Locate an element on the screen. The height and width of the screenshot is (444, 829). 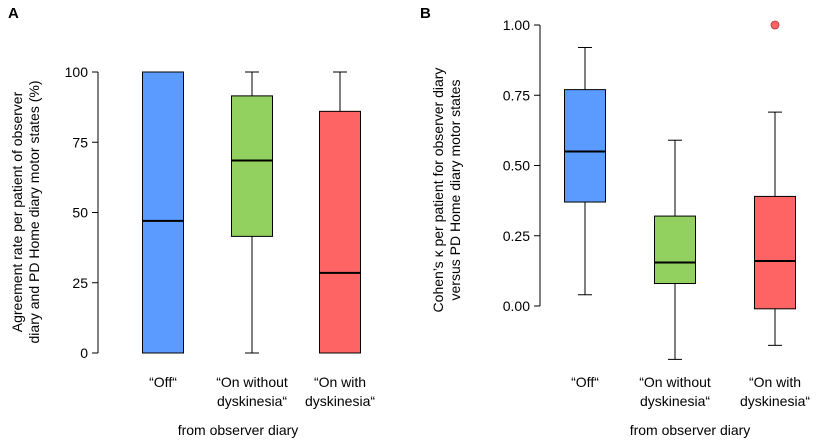
panel-a-ylabel-line1: Agreement rate per patient of observer is located at coordinates (17, 211).